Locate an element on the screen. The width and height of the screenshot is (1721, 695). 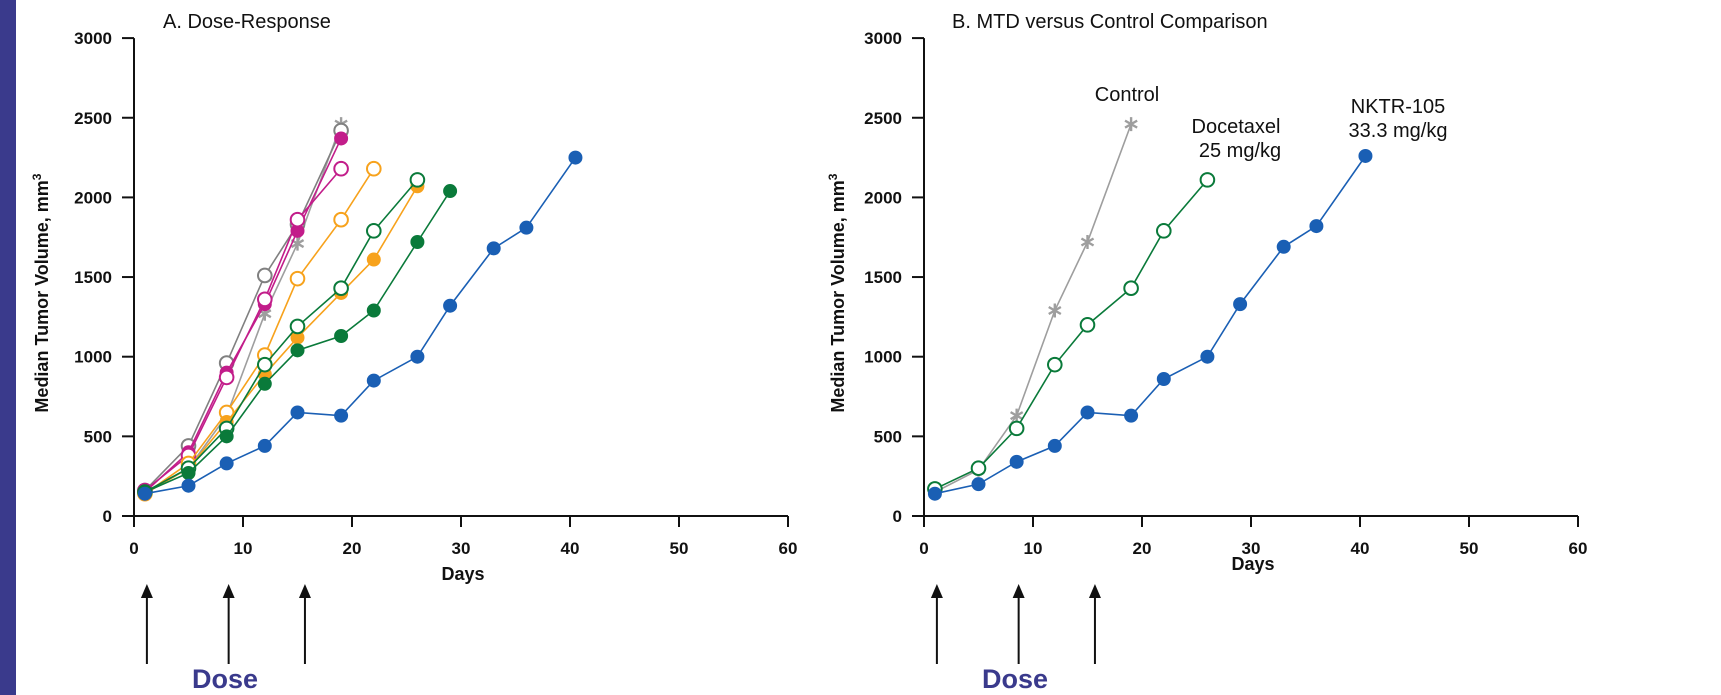
series-annotation: 33.3 mg/kg is located at coordinates (1398, 131).